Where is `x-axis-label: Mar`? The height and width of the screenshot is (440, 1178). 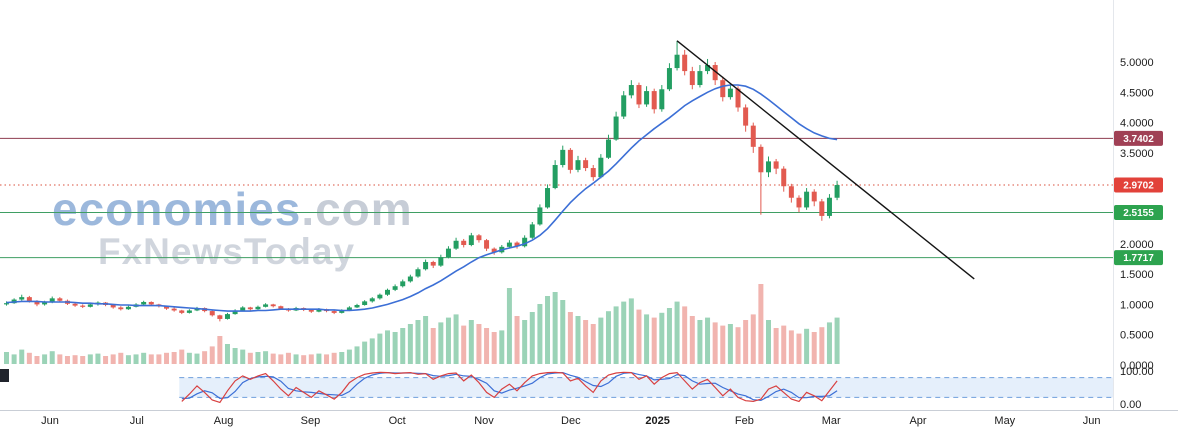
x-axis-label: Mar is located at coordinates (831, 421).